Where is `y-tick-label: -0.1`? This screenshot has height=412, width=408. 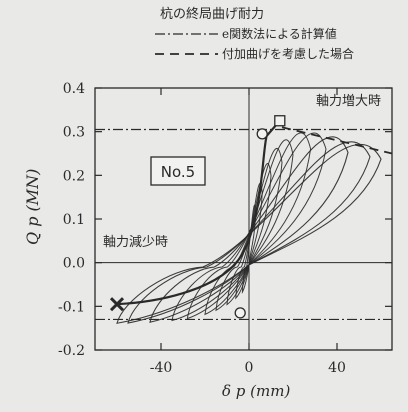
y-tick-label: -0.1 is located at coordinates (71, 307).